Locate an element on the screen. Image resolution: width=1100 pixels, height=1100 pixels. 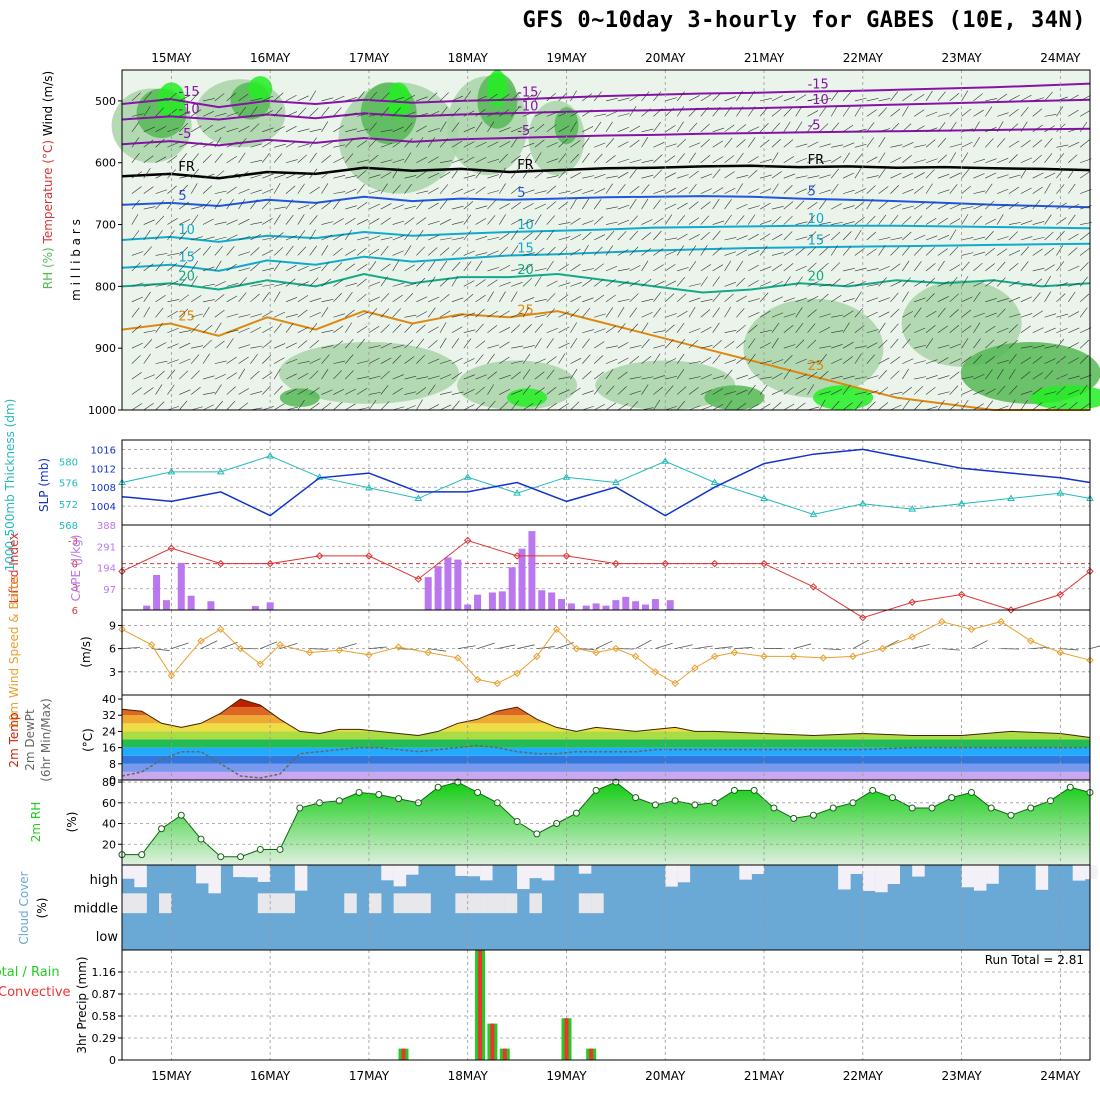
isotherm-label: -5 is located at coordinates (184, 134).